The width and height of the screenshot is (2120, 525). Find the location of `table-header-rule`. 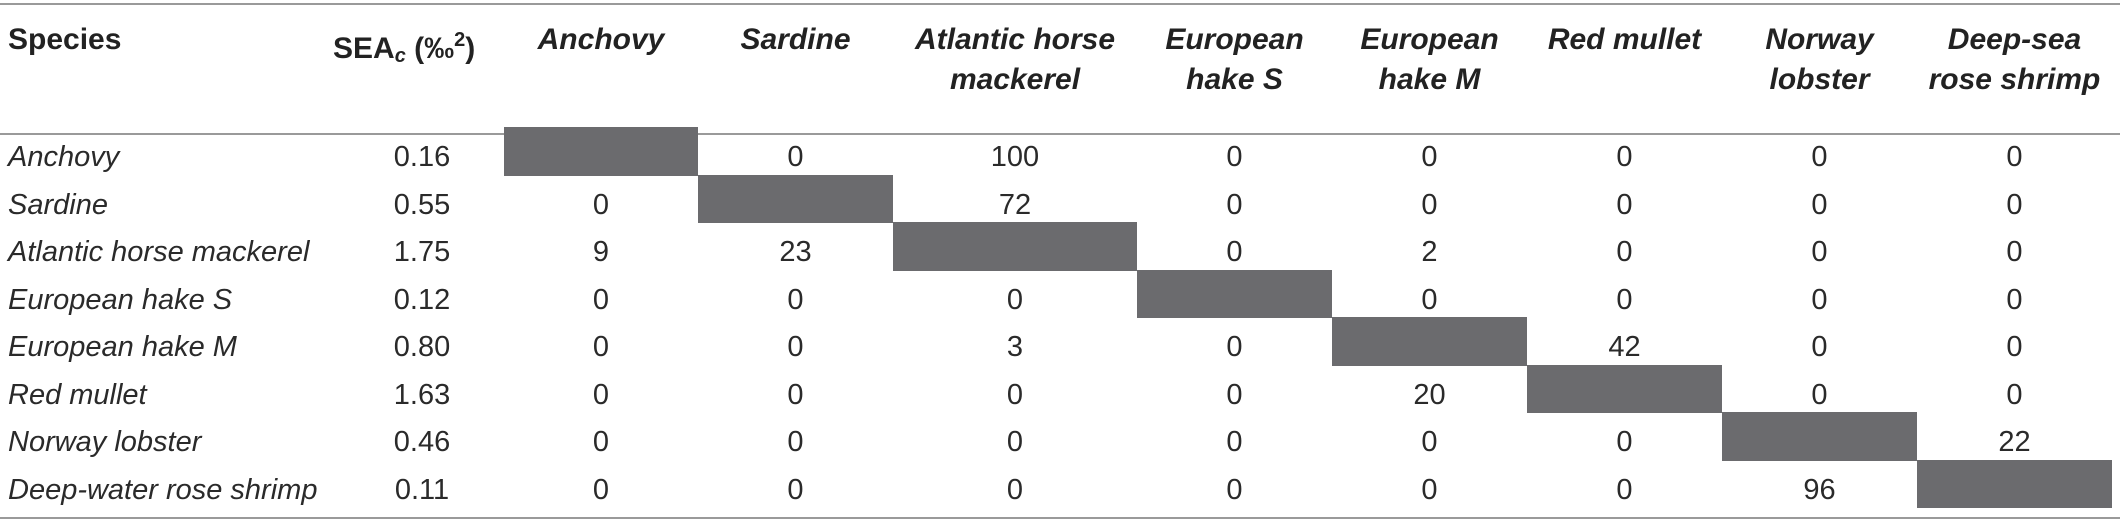

table-header-rule is located at coordinates (1060, 134).